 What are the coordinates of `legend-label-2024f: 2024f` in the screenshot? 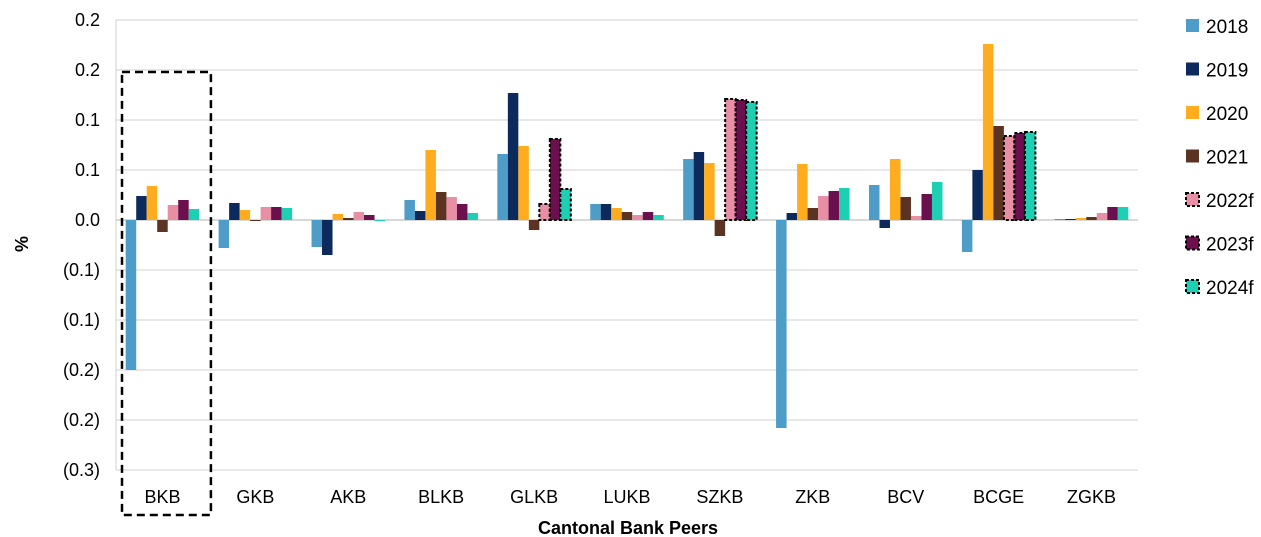 It's located at (1230, 288).